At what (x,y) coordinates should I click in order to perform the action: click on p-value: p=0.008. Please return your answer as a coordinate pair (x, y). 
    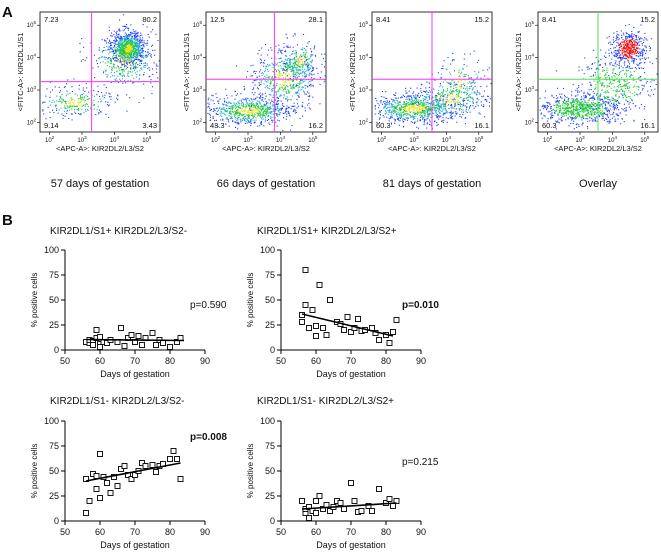
    Looking at the image, I should click on (208, 437).